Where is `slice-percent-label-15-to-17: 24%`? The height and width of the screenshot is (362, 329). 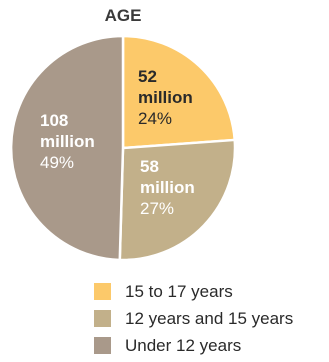
slice-percent-label-15-to-17: 24% is located at coordinates (155, 118).